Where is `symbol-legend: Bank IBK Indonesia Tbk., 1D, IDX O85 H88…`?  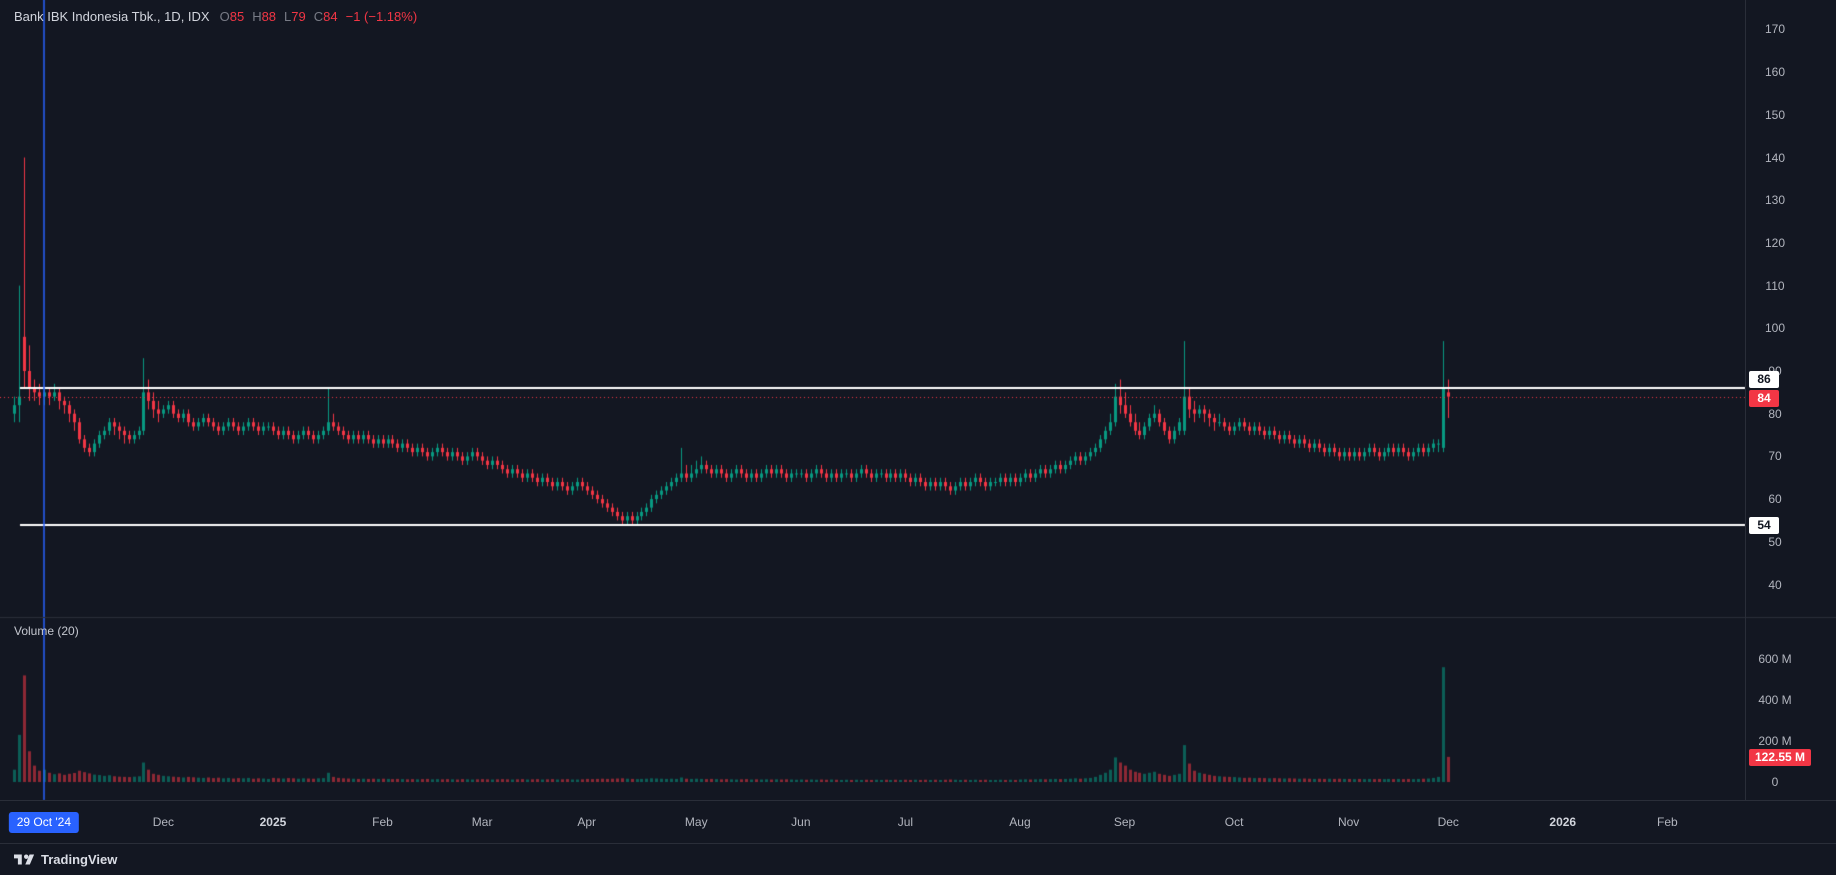 symbol-legend: Bank IBK Indonesia Tbk., 1D, IDX O85 H88… is located at coordinates (215, 16).